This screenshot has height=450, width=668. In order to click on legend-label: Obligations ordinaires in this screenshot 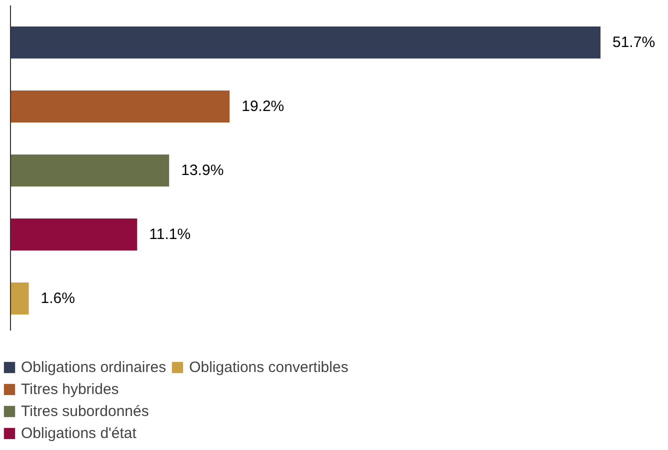, I will do `click(93, 367)`.